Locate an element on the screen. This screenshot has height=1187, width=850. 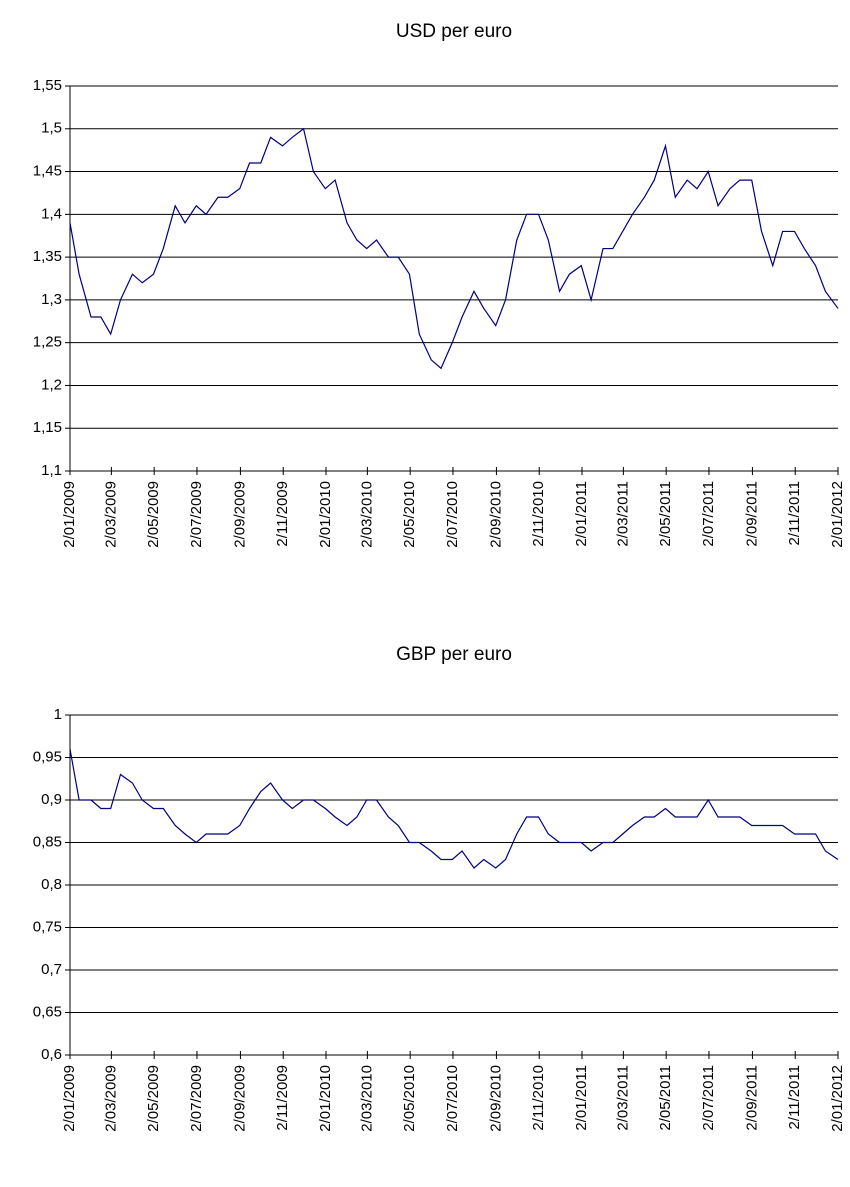
chart-title: GBP per euro is located at coordinates (454, 654).